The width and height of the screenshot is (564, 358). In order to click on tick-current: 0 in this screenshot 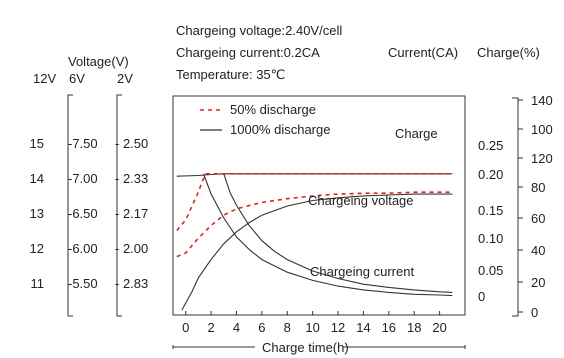, I will do `click(481, 296)`.